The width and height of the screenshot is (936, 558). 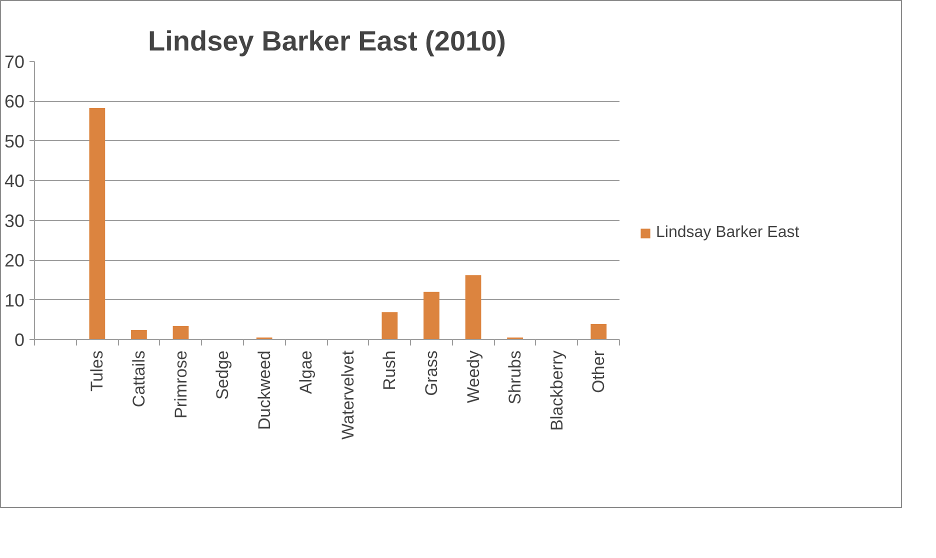 What do you see at coordinates (14, 62) in the screenshot?
I see `y-tick-label: 70` at bounding box center [14, 62].